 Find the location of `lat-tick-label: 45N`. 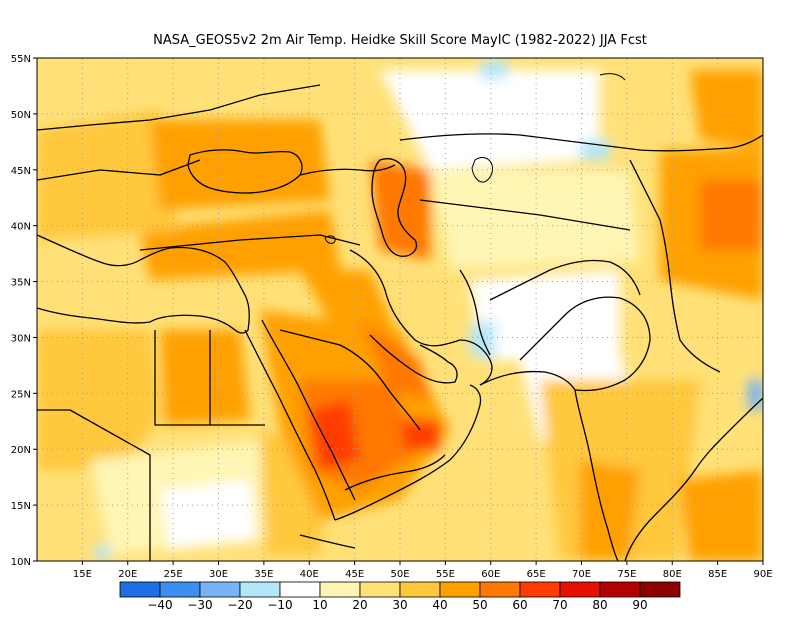

lat-tick-label: 45N is located at coordinates (21, 171).